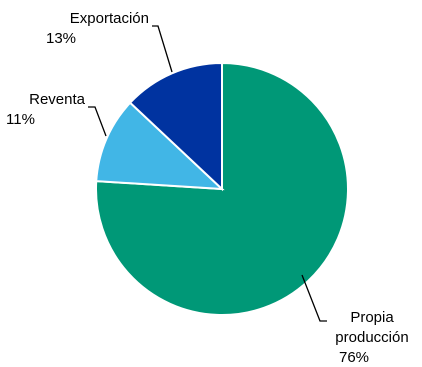 The width and height of the screenshot is (422, 367). What do you see at coordinates (372, 317) in the screenshot?
I see `slice-label-propia-produccion: Propia` at bounding box center [372, 317].